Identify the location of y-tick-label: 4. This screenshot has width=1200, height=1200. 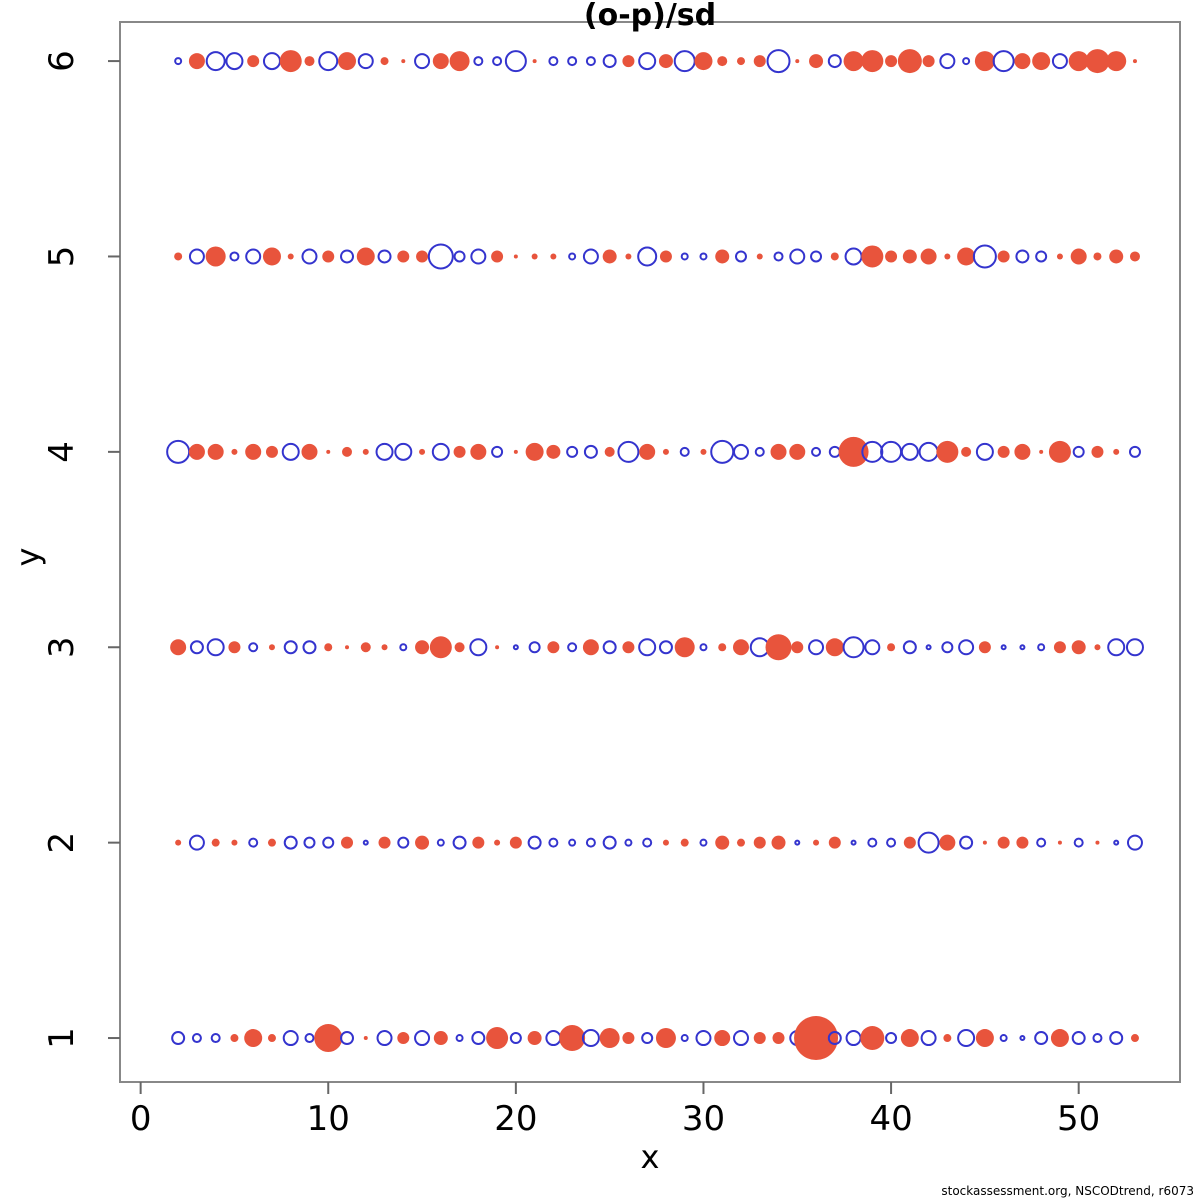
(62, 452).